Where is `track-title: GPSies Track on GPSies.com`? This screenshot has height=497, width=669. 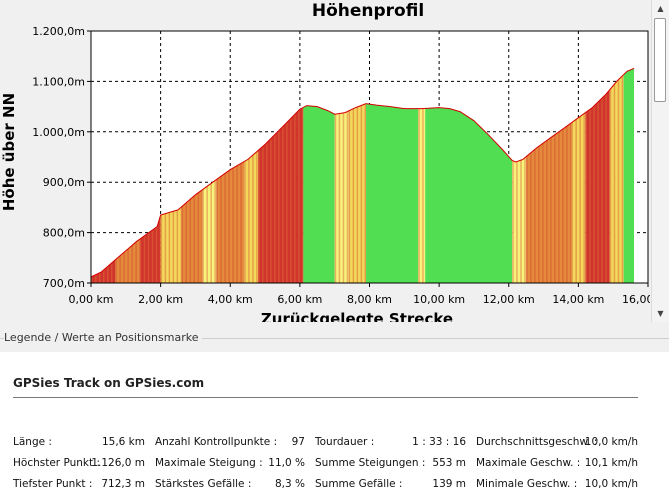
track-title: GPSies Track on GPSies.com is located at coordinates (109, 383).